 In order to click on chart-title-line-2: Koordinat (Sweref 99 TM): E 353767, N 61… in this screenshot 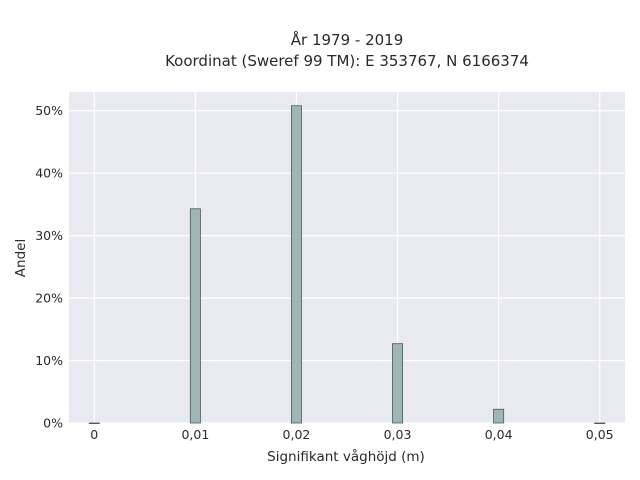, I will do `click(347, 61)`.